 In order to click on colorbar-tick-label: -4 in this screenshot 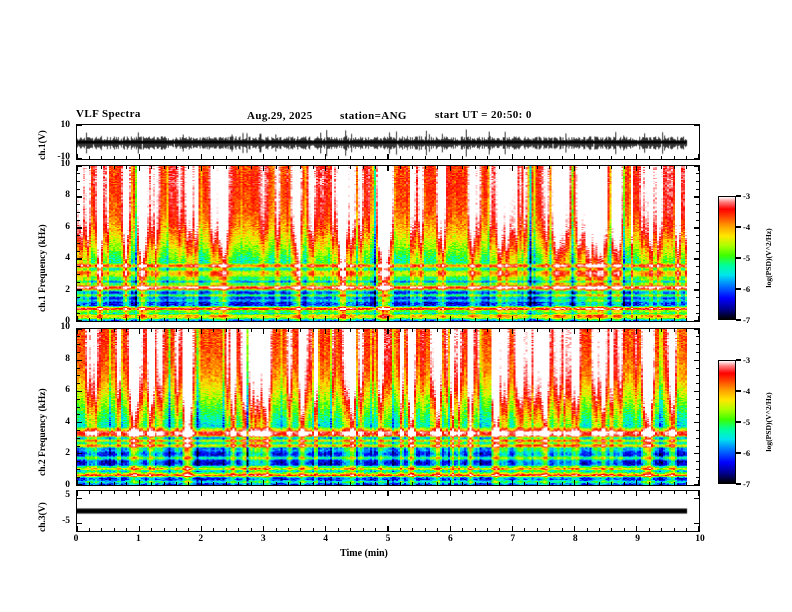, I will do `click(747, 391)`.